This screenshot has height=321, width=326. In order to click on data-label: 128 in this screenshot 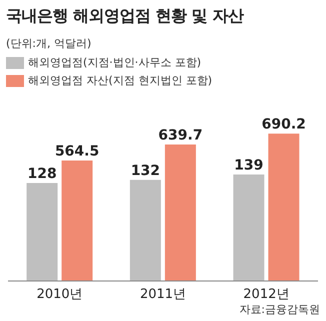, I will do `click(42, 174)`.